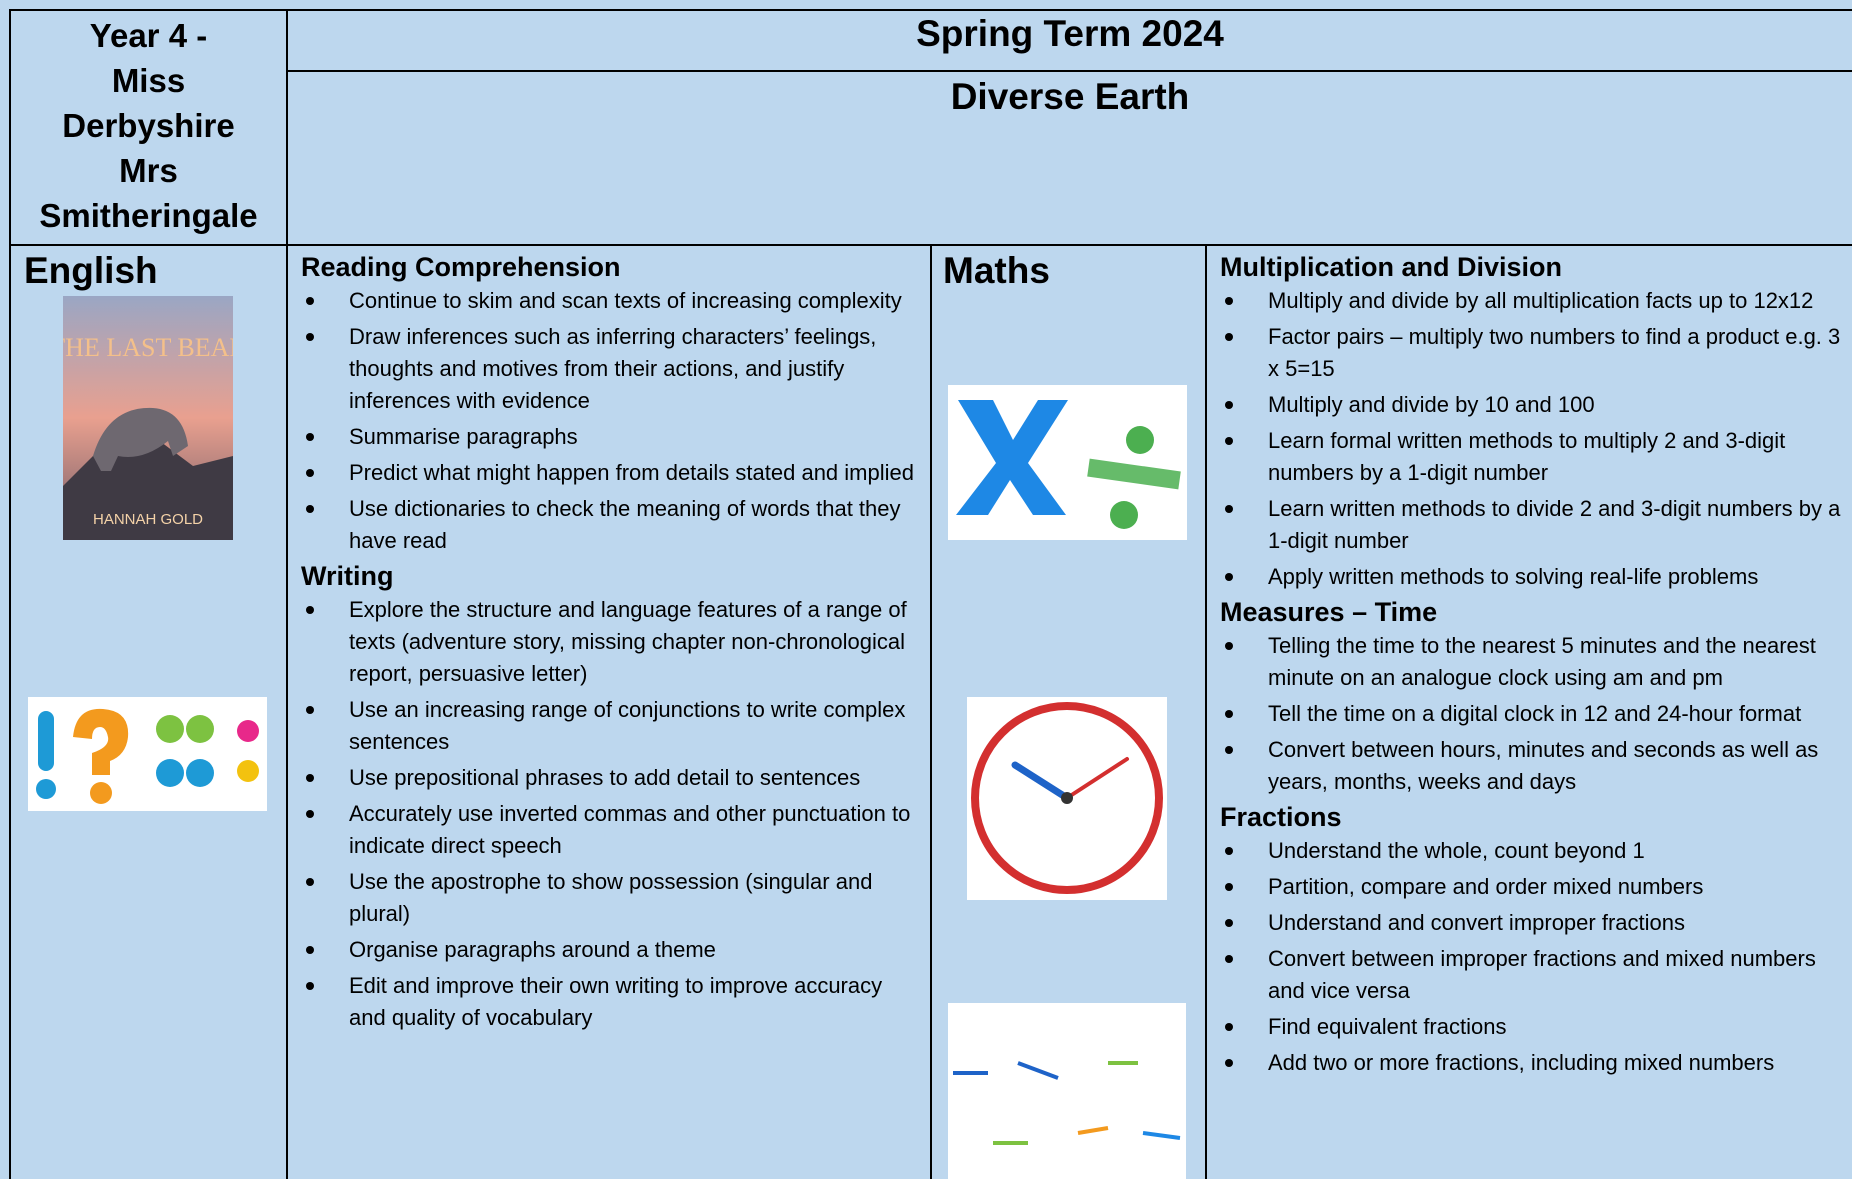 The height and width of the screenshot is (1179, 1852). What do you see at coordinates (1281, 817) in the screenshot?
I see `section-heading: Fractions` at bounding box center [1281, 817].